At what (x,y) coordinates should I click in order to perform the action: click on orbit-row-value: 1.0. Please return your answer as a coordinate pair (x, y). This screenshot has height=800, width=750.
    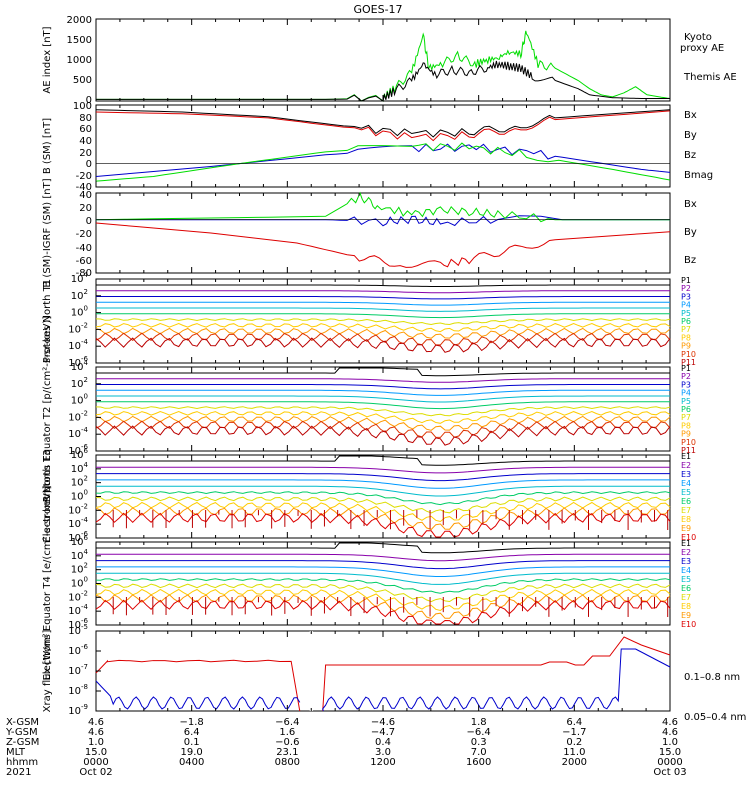
    Looking at the image, I should click on (670, 742).